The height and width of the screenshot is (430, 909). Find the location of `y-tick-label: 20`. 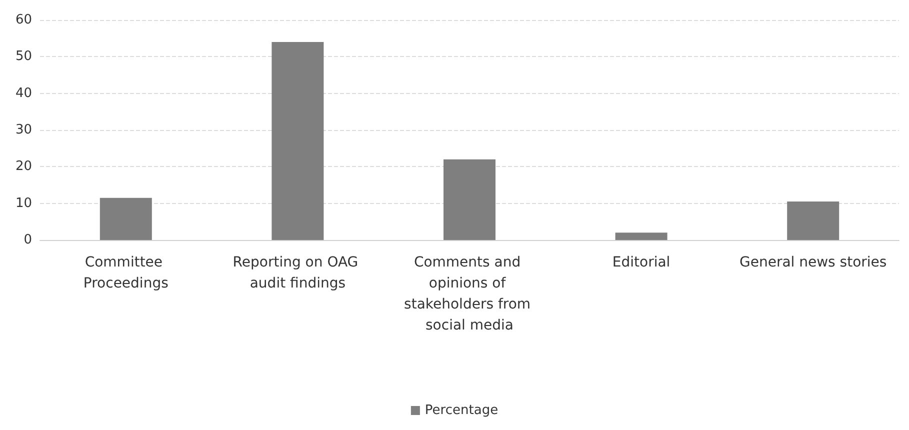

y-tick-label: 20 is located at coordinates (23, 166).